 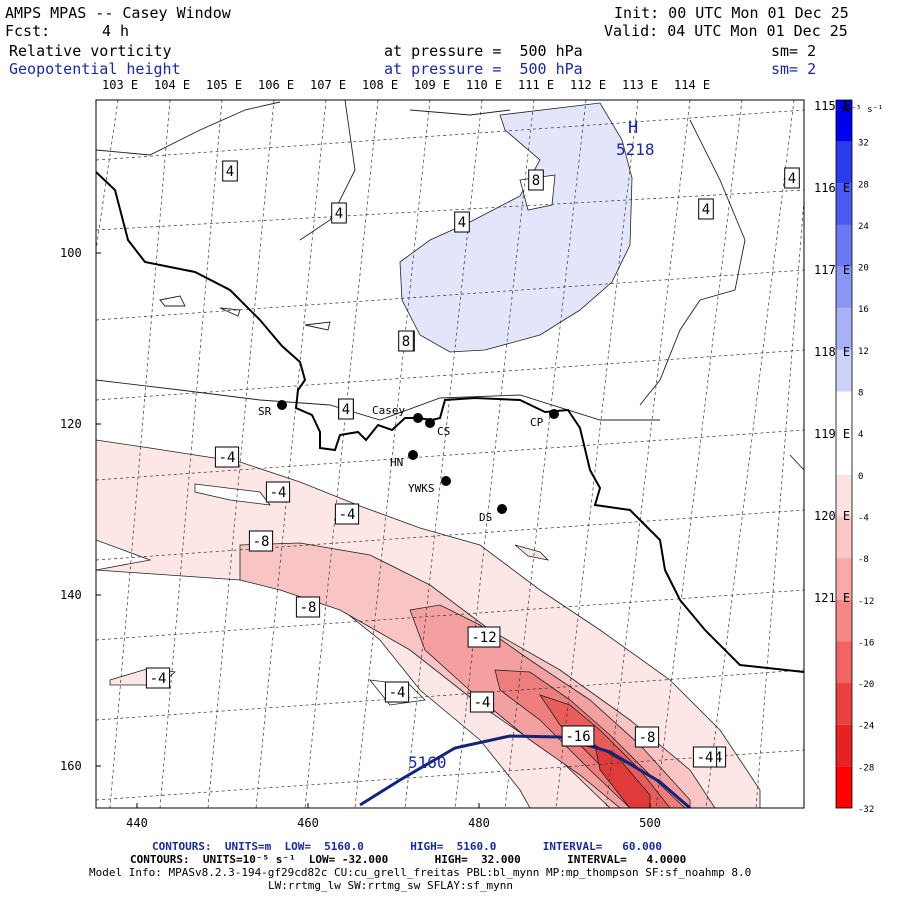 I want to click on station-dot-cp, so click(x=554, y=414).